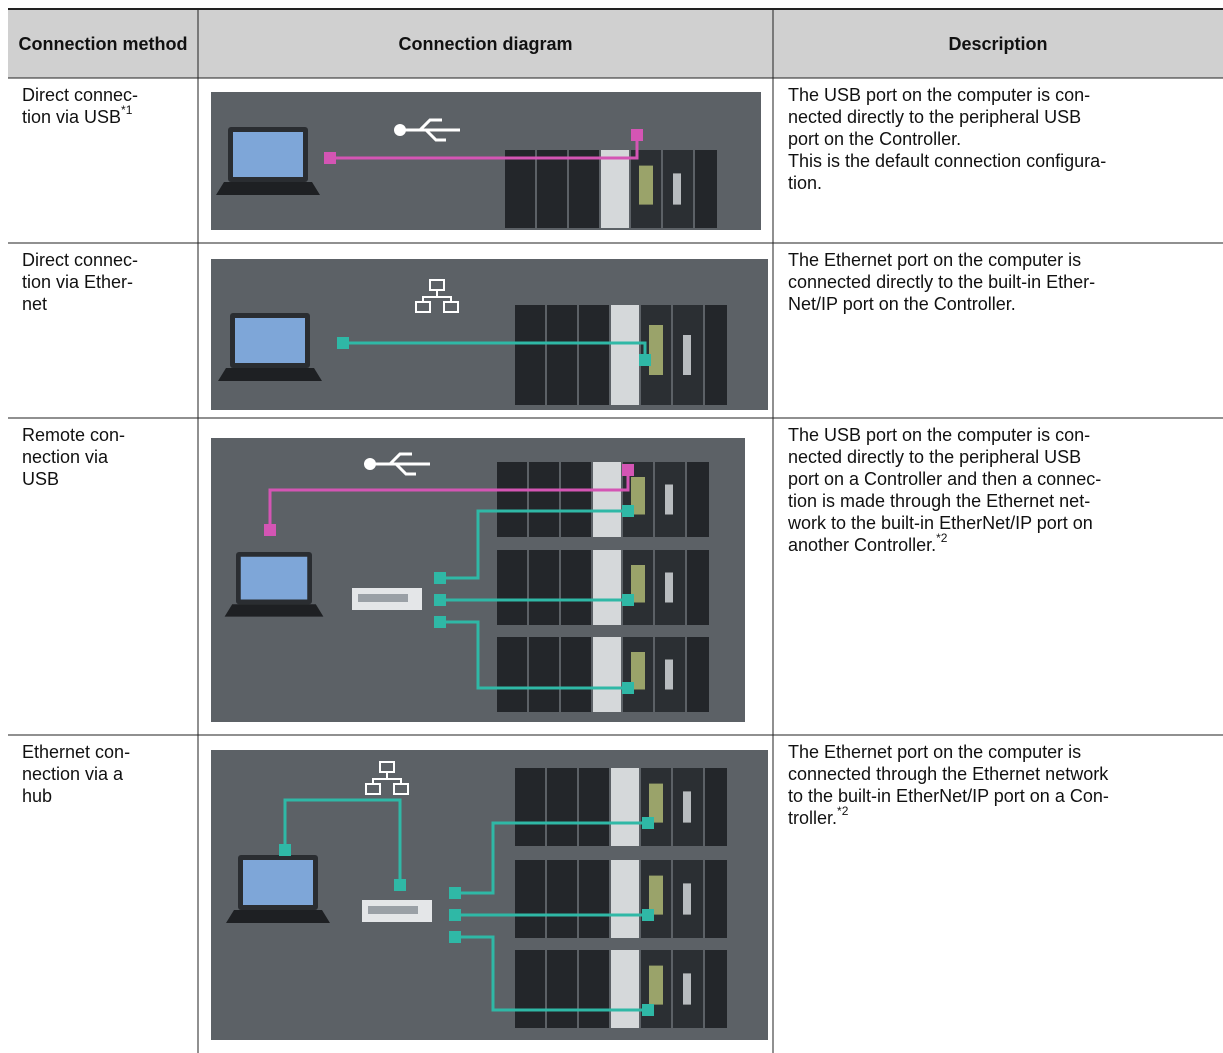 The height and width of the screenshot is (1053, 1223). What do you see at coordinates (65, 457) in the screenshot?
I see `text: nection via` at bounding box center [65, 457].